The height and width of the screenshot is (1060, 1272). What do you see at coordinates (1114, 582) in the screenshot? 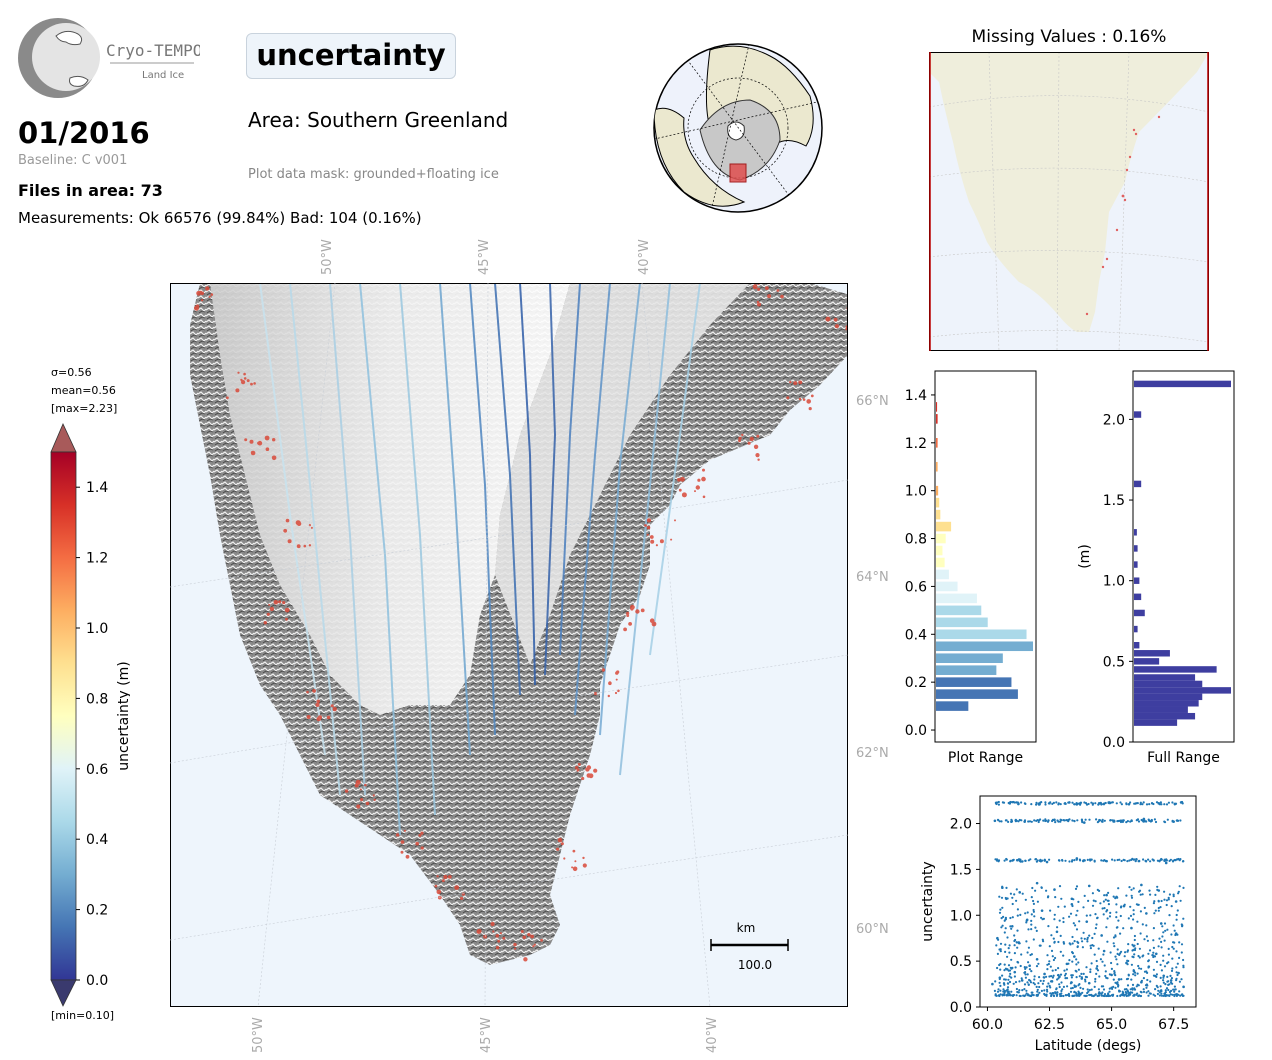
I see `histogram-tick-label: 1.0` at bounding box center [1114, 582].